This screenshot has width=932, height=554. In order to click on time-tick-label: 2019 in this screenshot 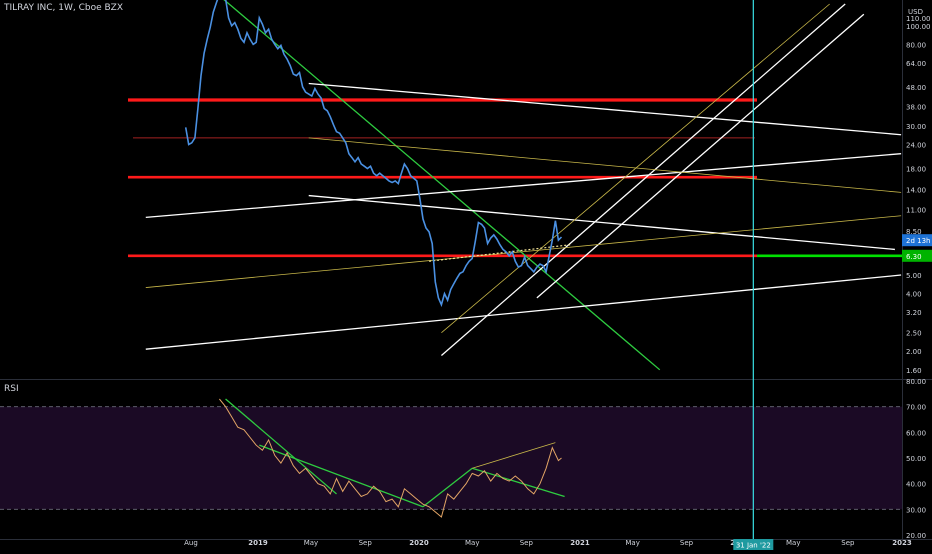, I will do `click(258, 543)`.